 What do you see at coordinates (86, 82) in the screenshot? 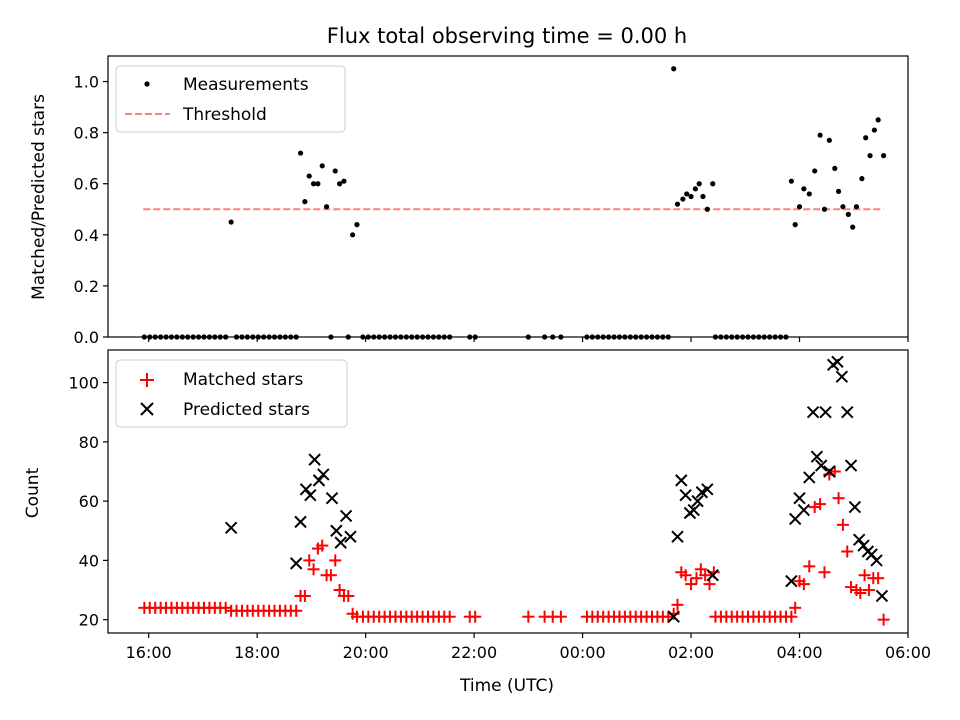
I see `y-tick-label: 1.0` at bounding box center [86, 82].